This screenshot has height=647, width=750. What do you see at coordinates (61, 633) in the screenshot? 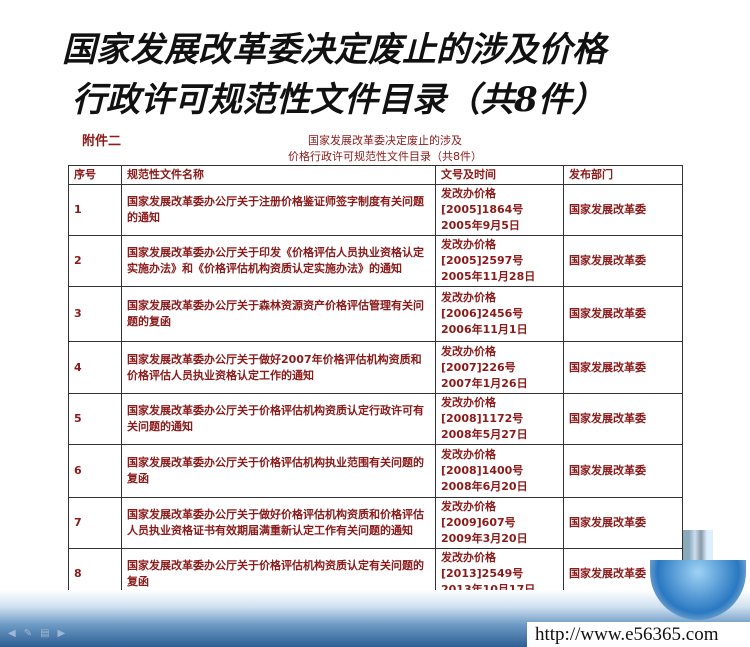
I see `next-slide-icon: ▶` at bounding box center [61, 633].